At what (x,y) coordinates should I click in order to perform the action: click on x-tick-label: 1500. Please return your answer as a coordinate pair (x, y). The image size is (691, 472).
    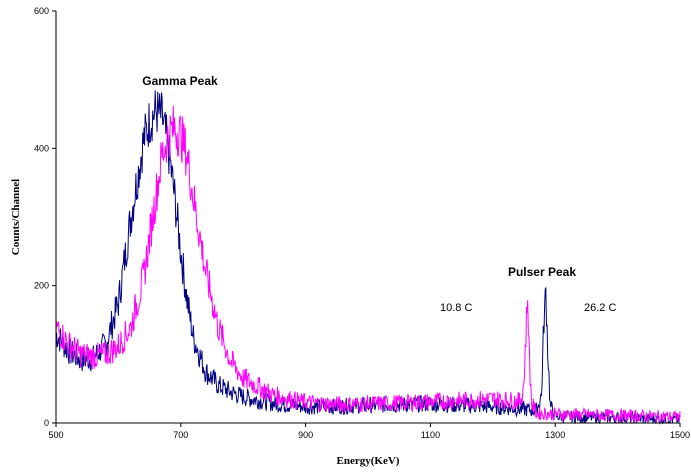
    Looking at the image, I should click on (680, 435).